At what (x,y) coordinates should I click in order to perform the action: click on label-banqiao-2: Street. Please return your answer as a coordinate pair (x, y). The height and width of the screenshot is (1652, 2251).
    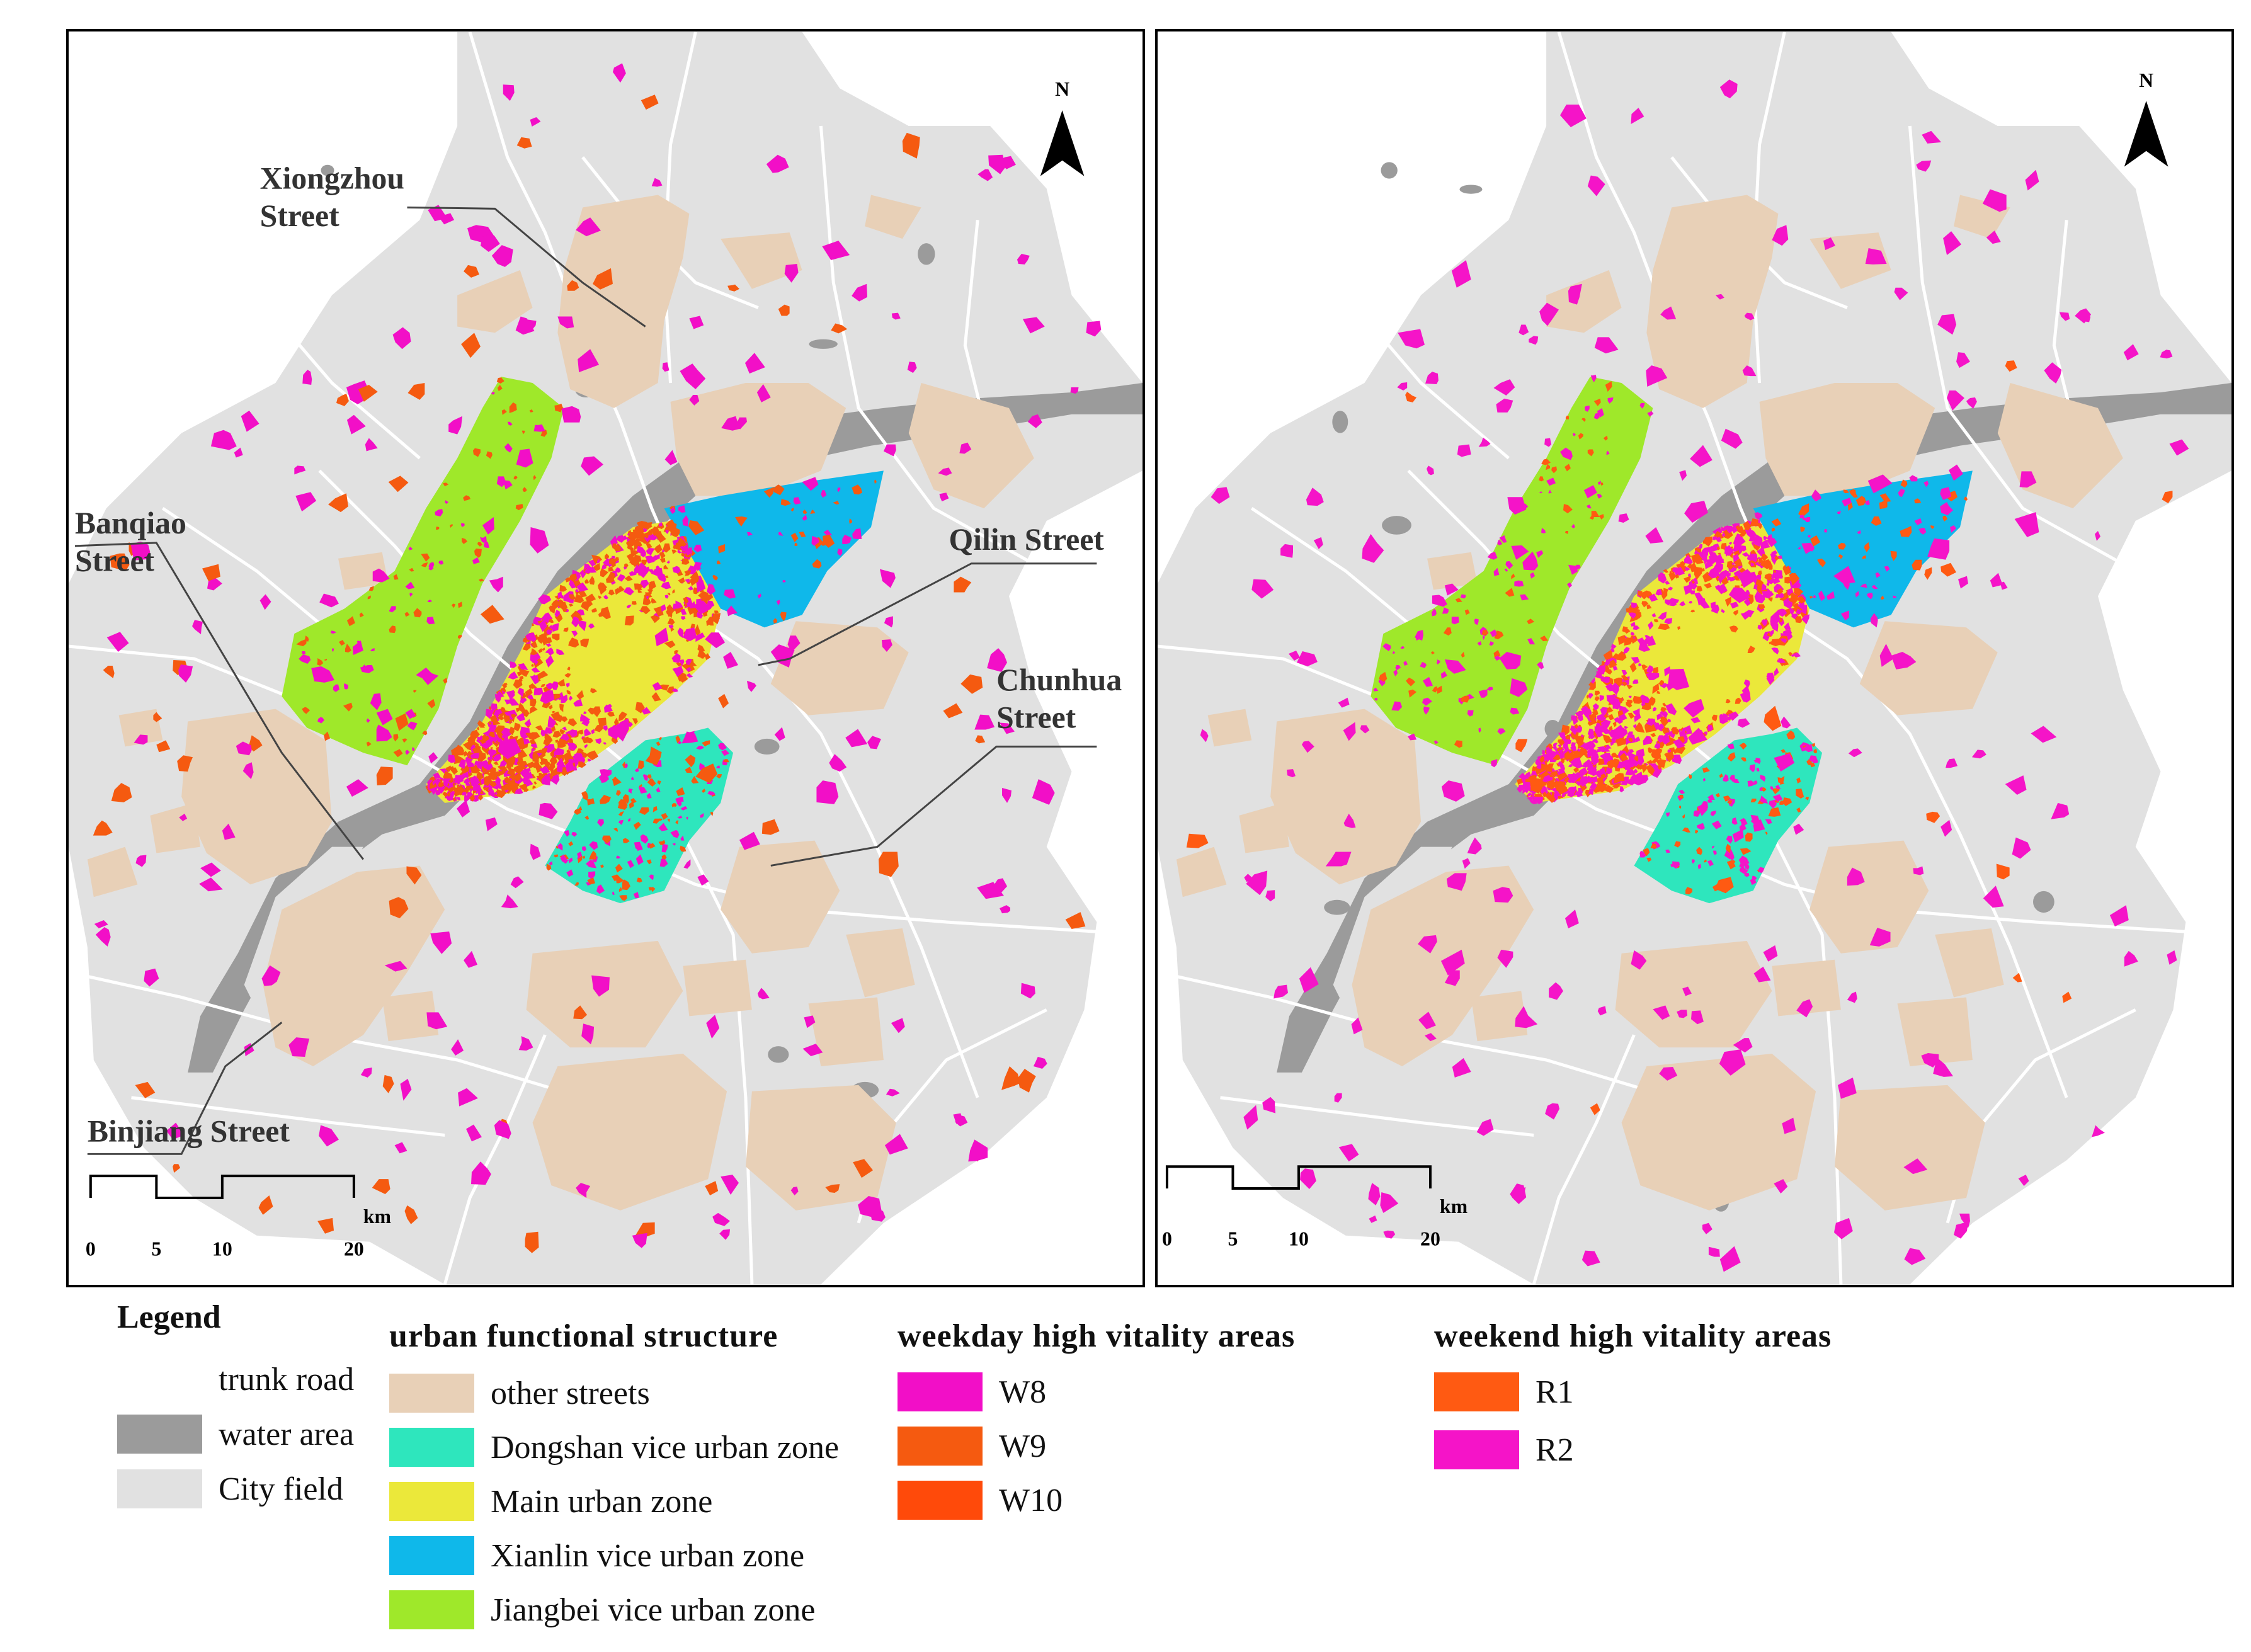
    Looking at the image, I should click on (115, 561).